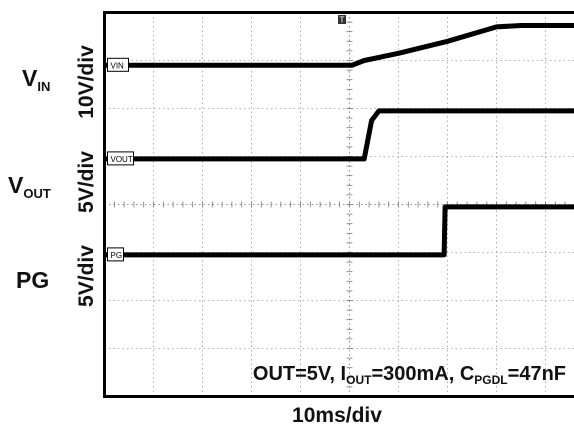 Image resolution: width=574 pixels, height=428 pixels. What do you see at coordinates (339, 135) in the screenshot?
I see `trace-vout` at bounding box center [339, 135].